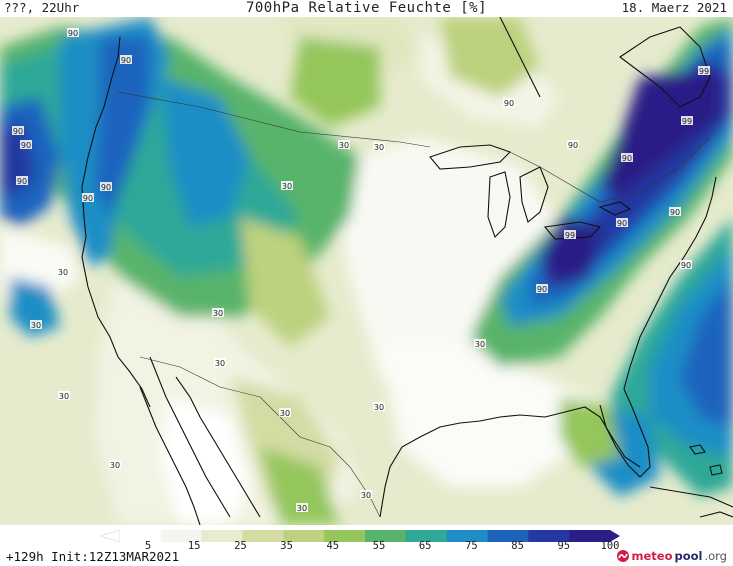 This screenshot has width=733, height=566. Describe the element at coordinates (333, 546) in the screenshot. I see `colorbar-tick-label: 45` at that location.